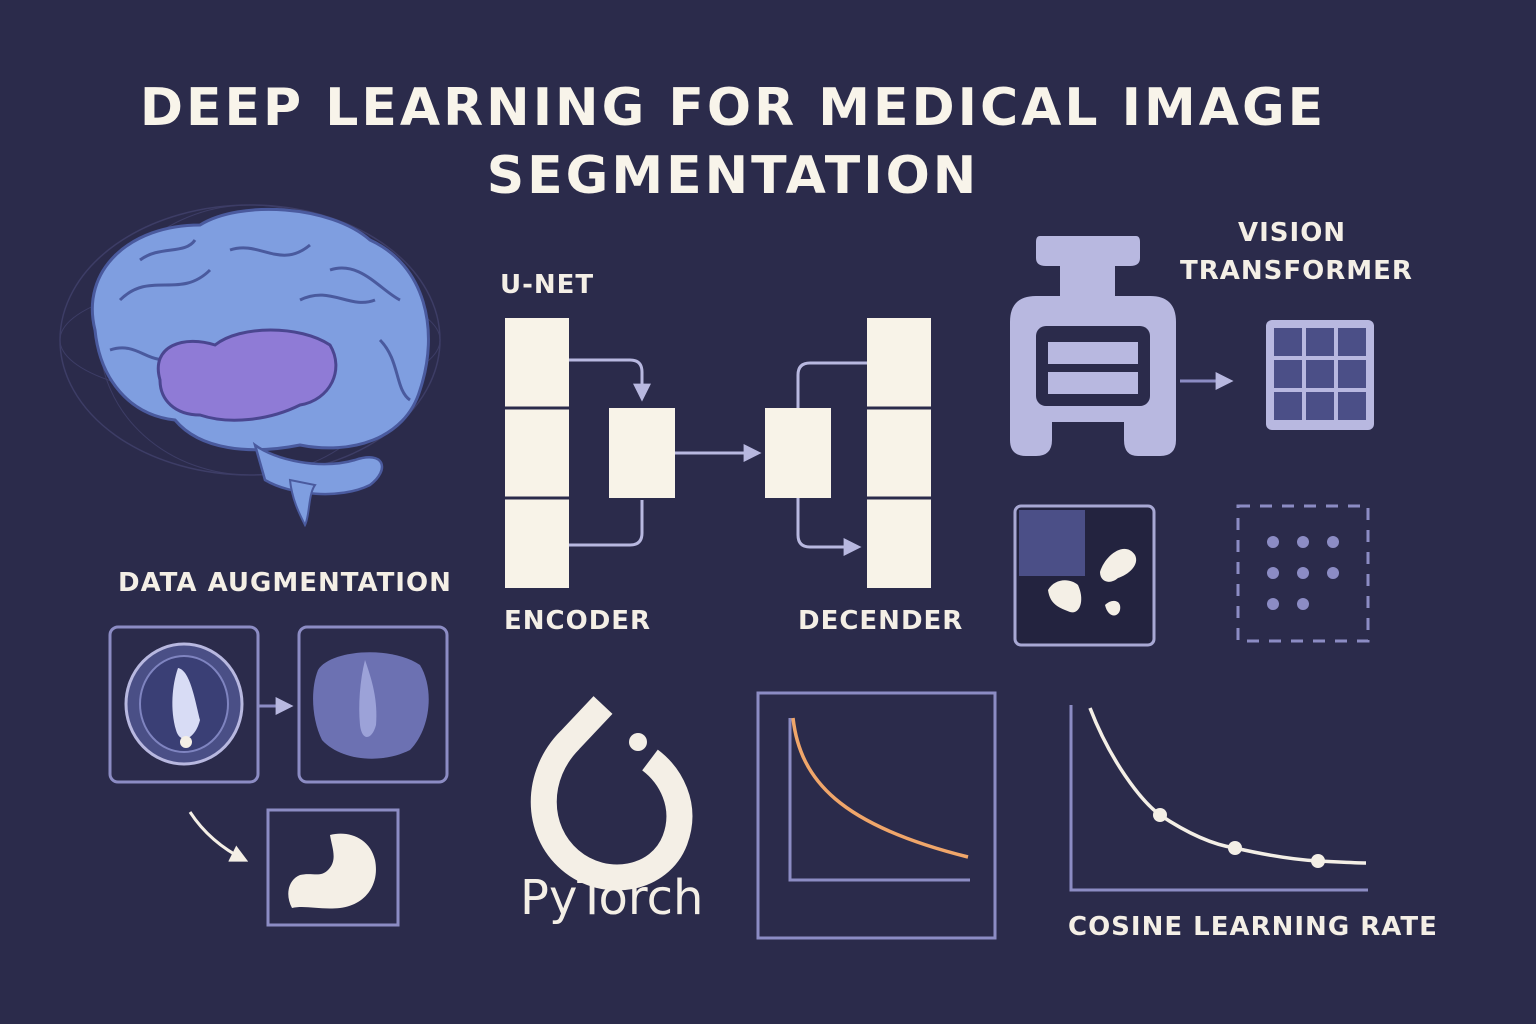 The height and width of the screenshot is (1024, 1536). Describe the element at coordinates (1253, 927) in the screenshot. I see `lr-label: COSINE LEARNING RATE` at that location.